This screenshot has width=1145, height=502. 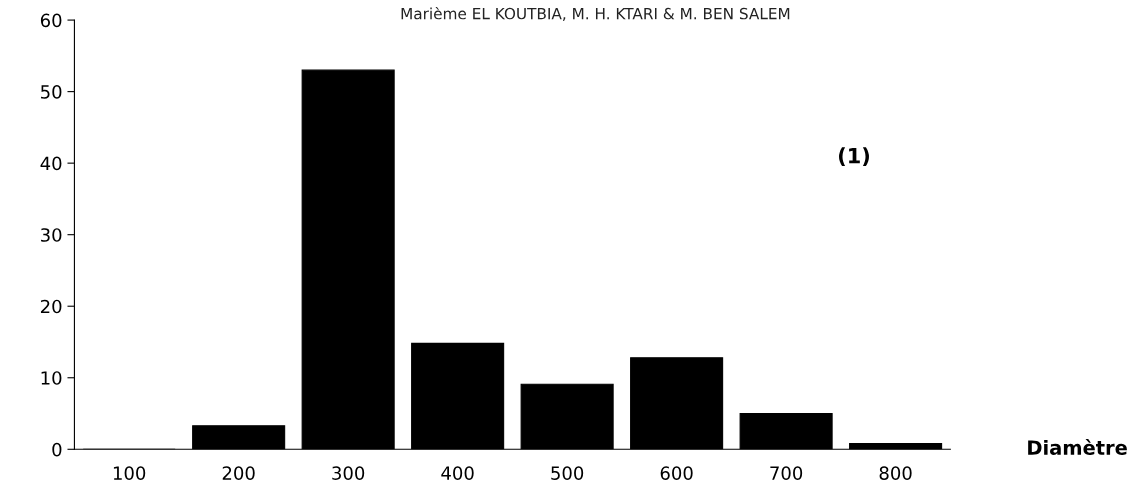 I want to click on x-tick-label: 800, so click(x=895, y=473).